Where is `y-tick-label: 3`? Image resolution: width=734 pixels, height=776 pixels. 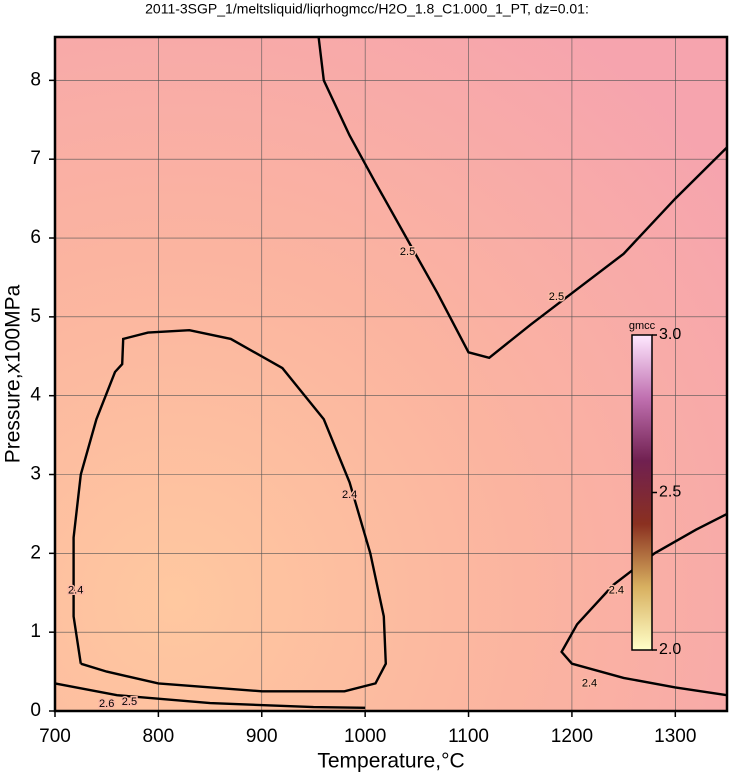
y-tick-label: 3 is located at coordinates (35, 474).